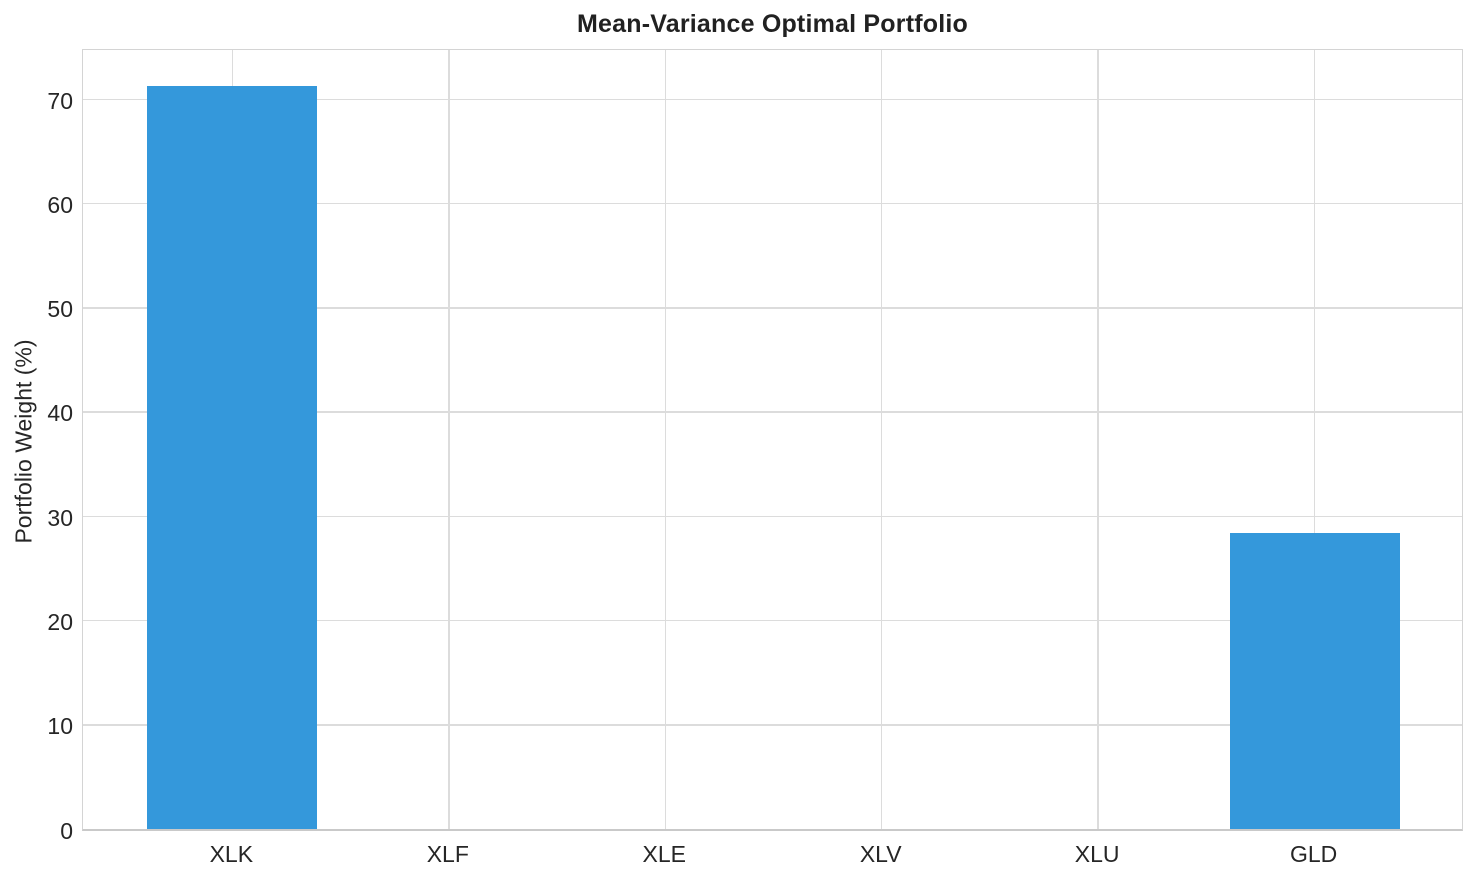 The height and width of the screenshot is (877, 1476). What do you see at coordinates (66, 830) in the screenshot?
I see `y-tick-label: 0` at bounding box center [66, 830].